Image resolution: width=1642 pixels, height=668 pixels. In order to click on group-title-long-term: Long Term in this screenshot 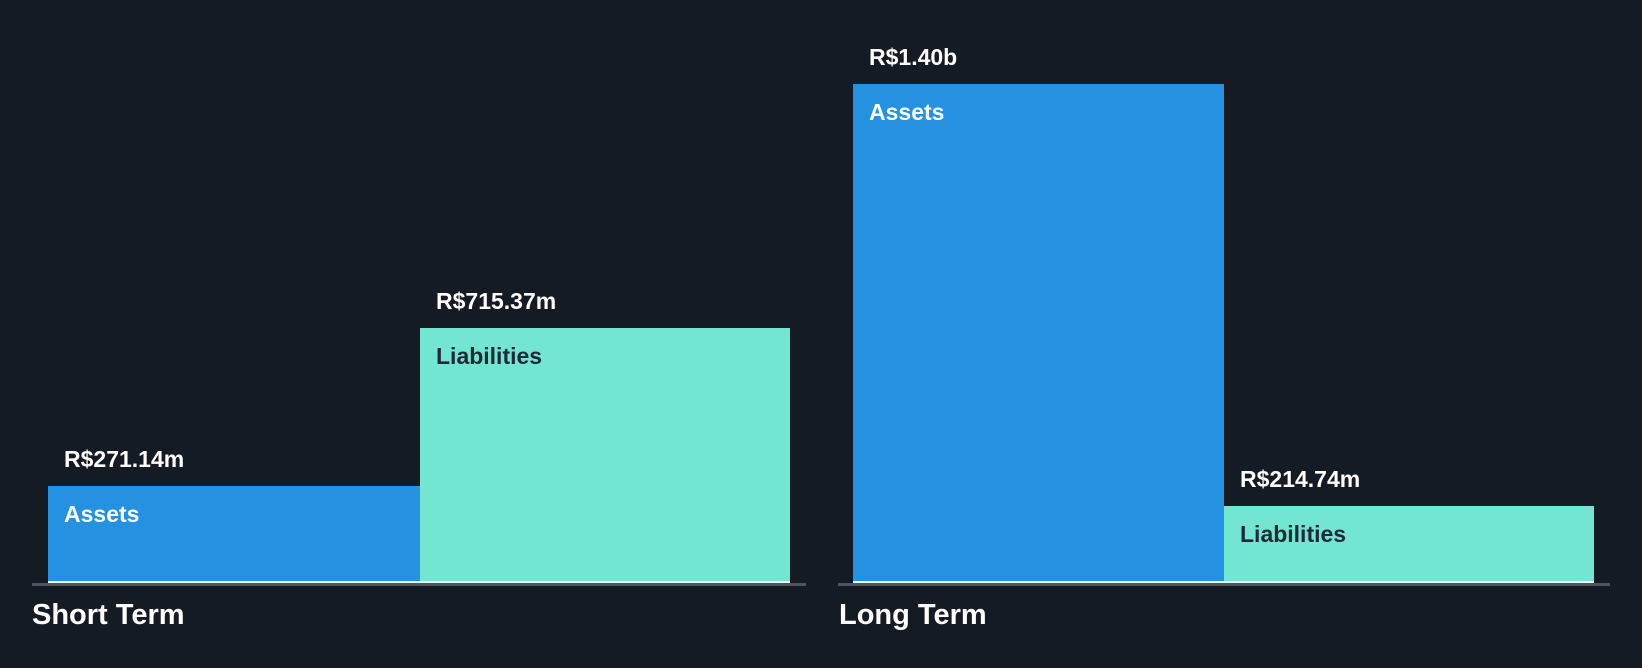, I will do `click(913, 615)`.